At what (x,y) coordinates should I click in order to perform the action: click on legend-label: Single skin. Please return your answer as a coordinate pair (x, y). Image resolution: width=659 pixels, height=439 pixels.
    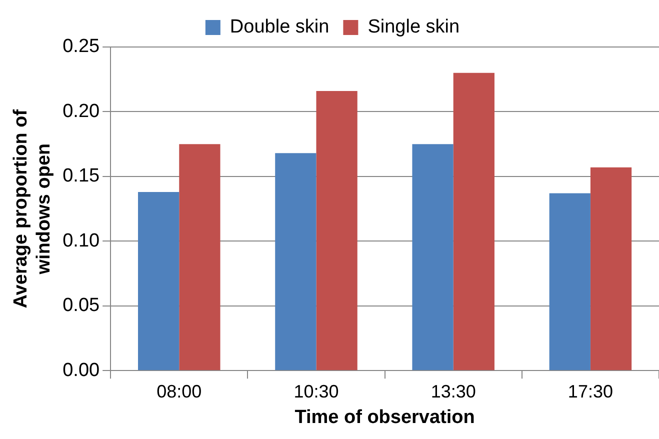
    Looking at the image, I should click on (414, 27).